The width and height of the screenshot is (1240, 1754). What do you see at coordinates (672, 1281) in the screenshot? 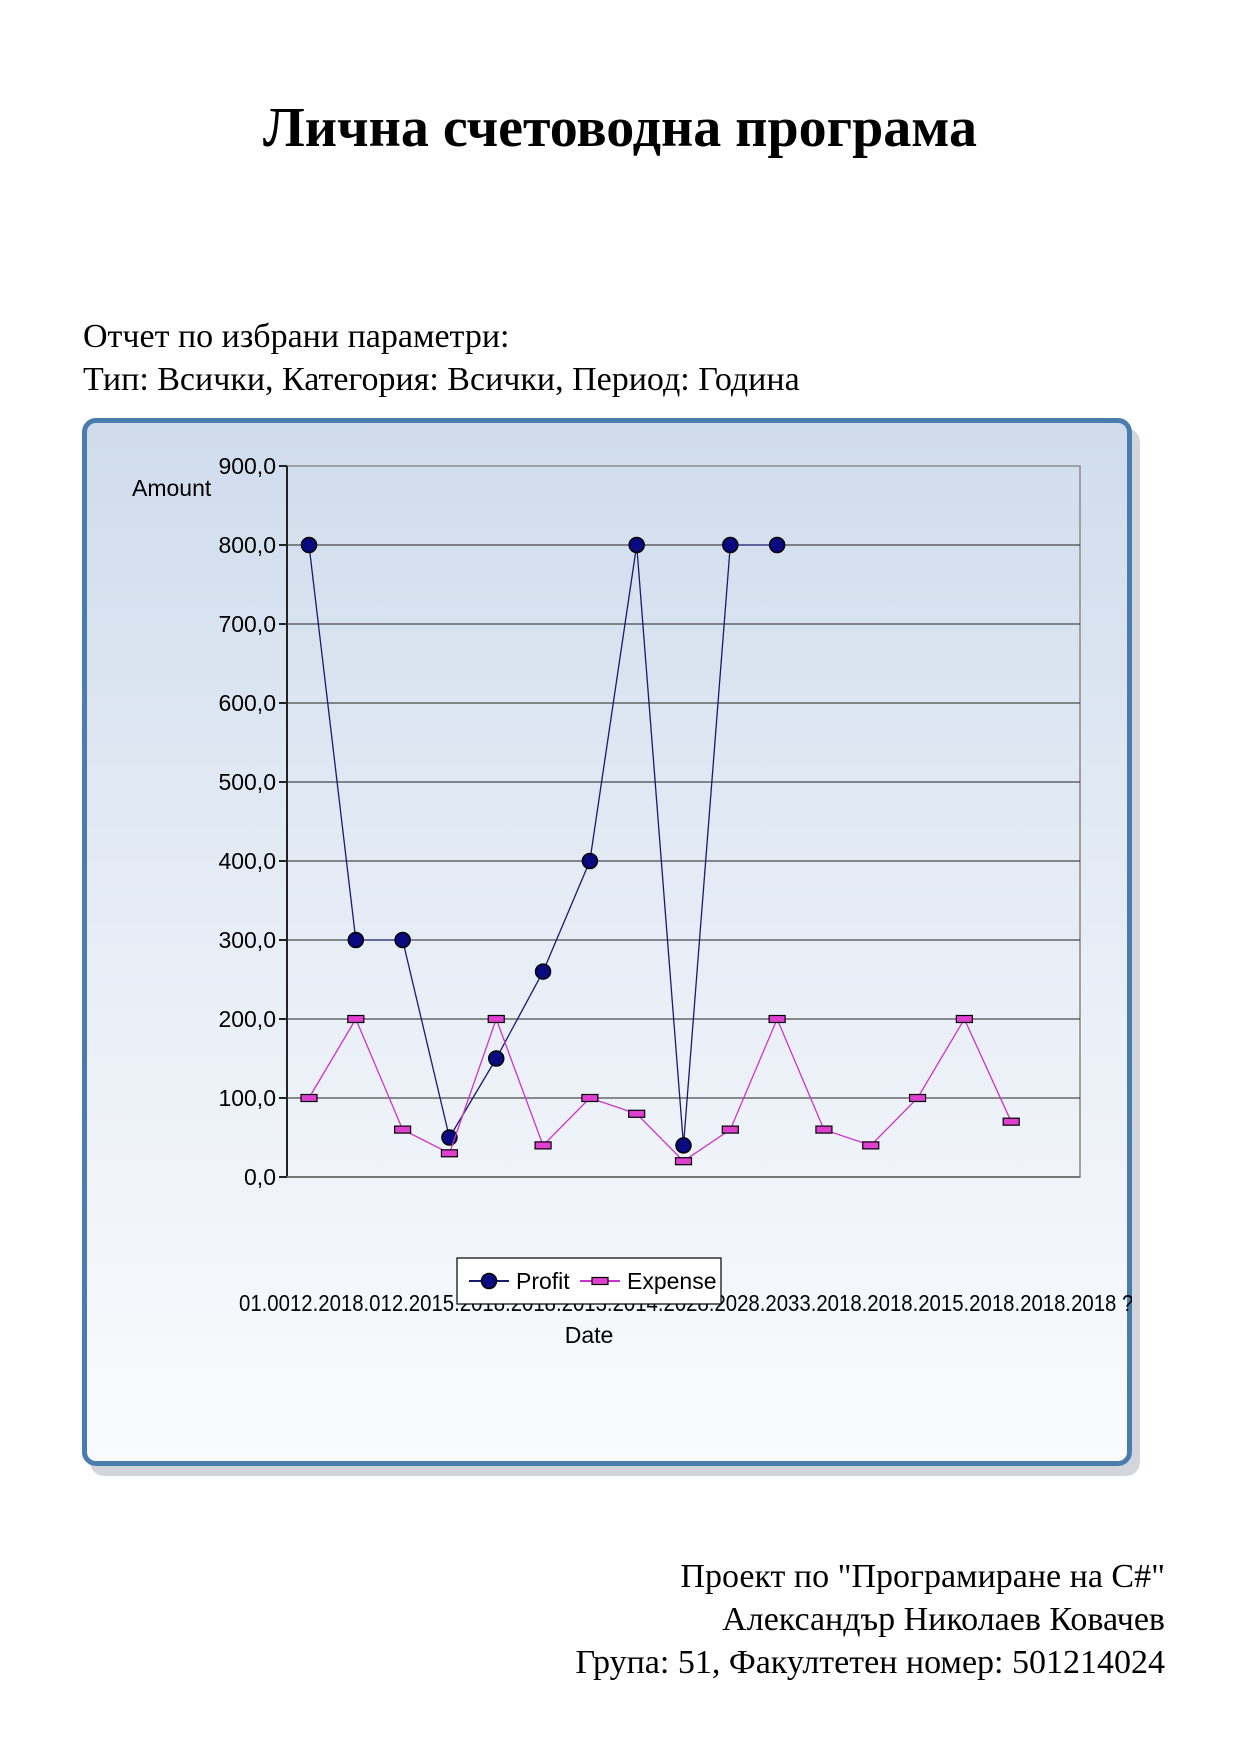
I see `legend-label-expense: Expense` at bounding box center [672, 1281].